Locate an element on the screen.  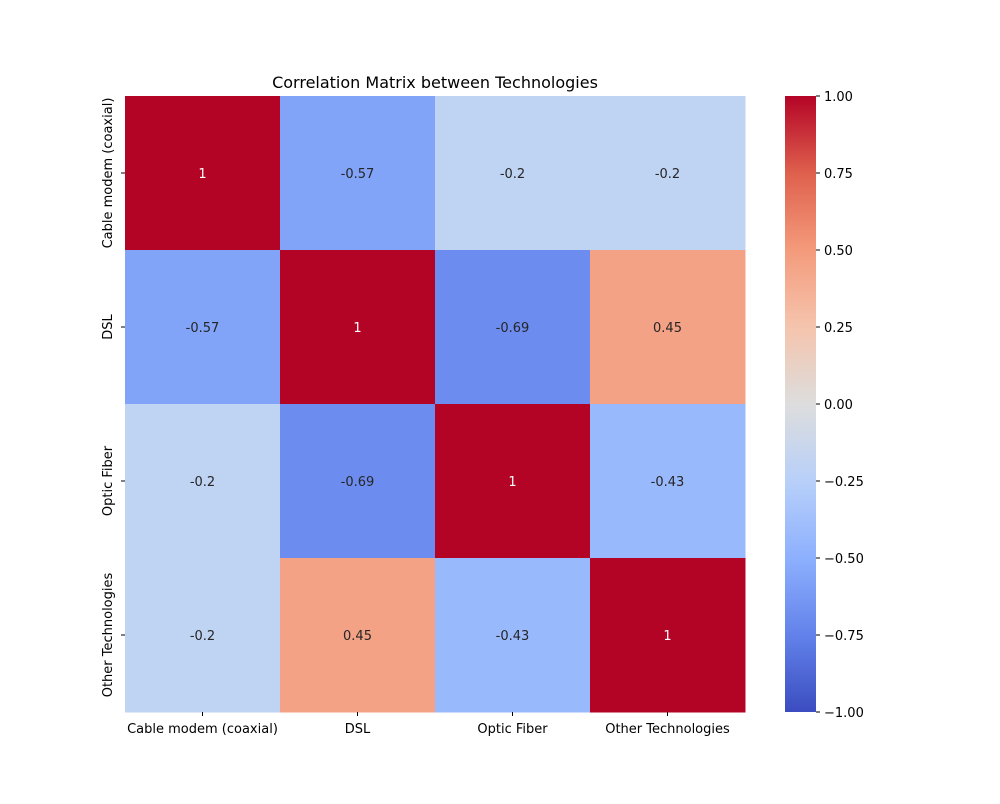
cell-annotation-r1-c3: 0.45 is located at coordinates (667, 328).